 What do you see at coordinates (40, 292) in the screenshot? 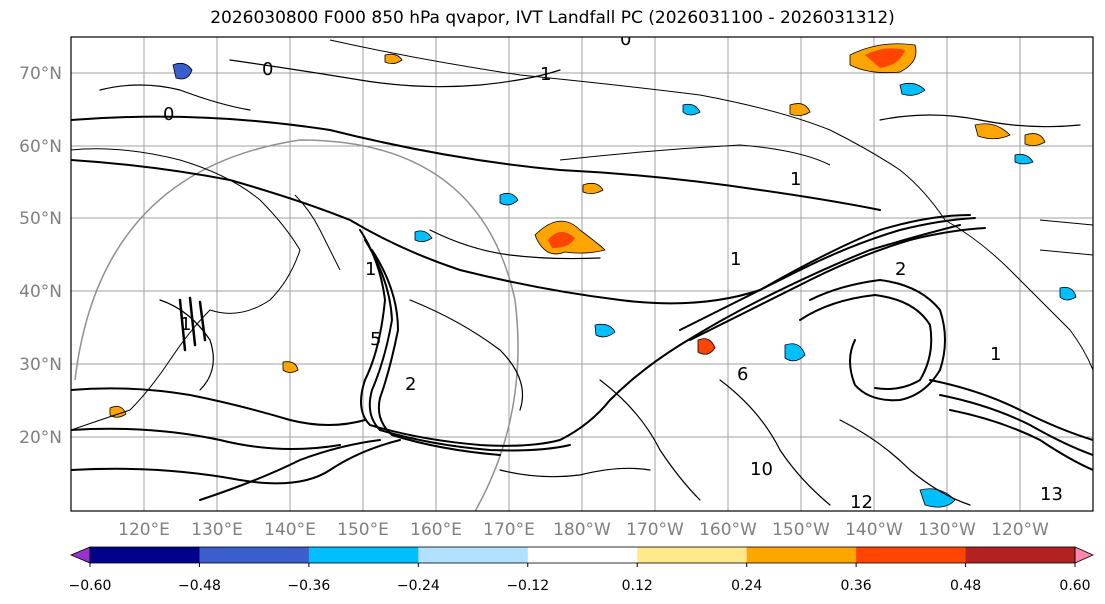
I see `latitude-label: 40°N` at bounding box center [40, 292].